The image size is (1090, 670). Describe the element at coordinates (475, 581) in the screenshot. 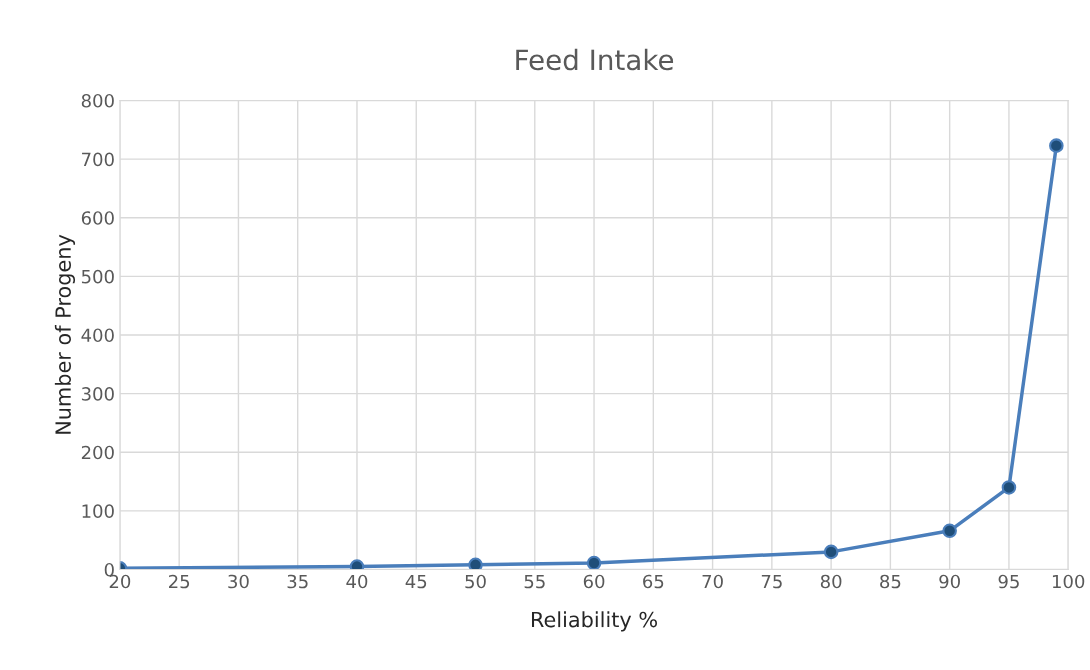

I see `x-tick-label: 50` at that location.